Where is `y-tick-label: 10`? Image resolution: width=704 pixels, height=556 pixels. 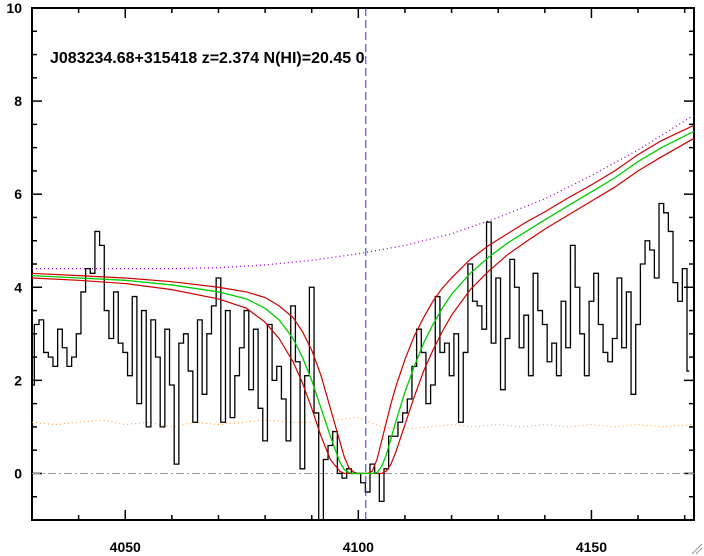 y-tick-label: 10 is located at coordinates (14, 8).